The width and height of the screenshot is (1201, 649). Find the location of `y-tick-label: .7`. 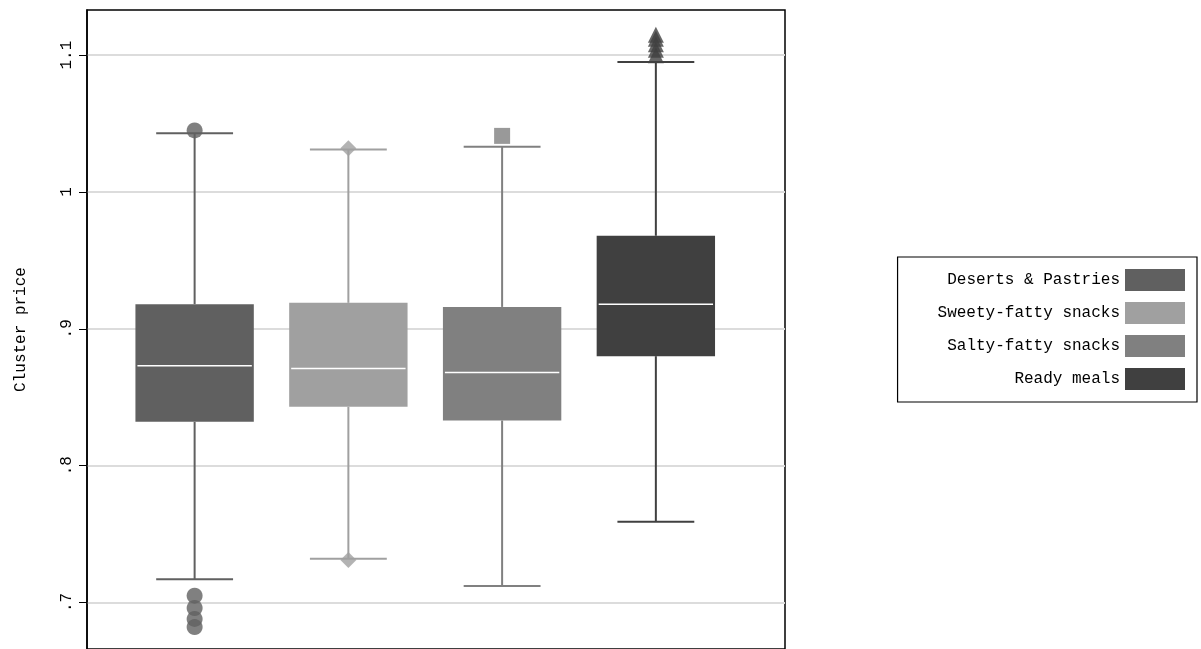

y-tick-label: .7 is located at coordinates (67, 602).